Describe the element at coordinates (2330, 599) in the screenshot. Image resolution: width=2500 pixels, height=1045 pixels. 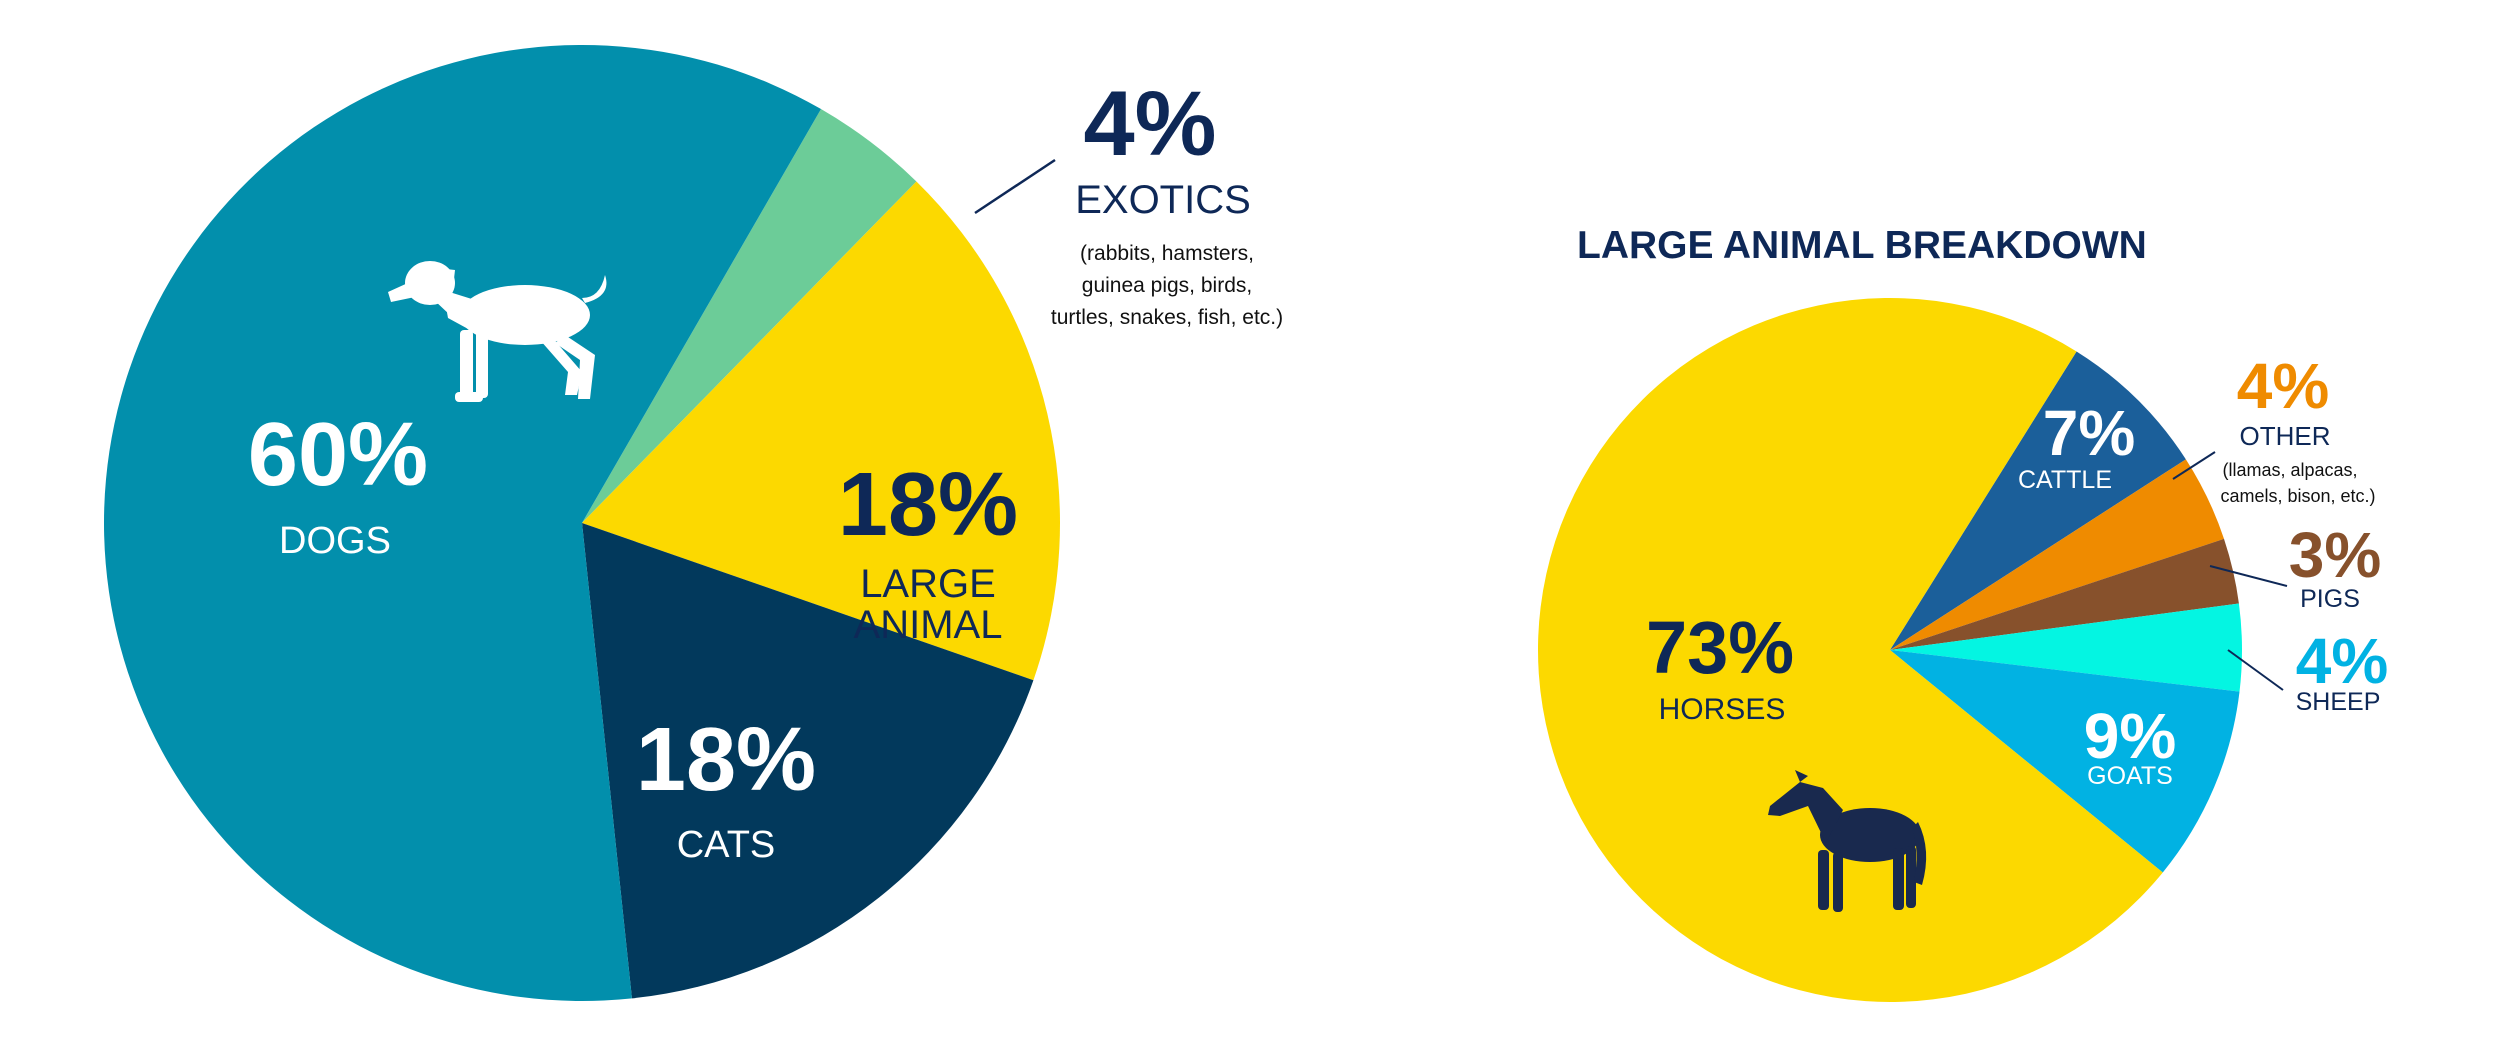
I see `pigs-label: PIGS` at that location.